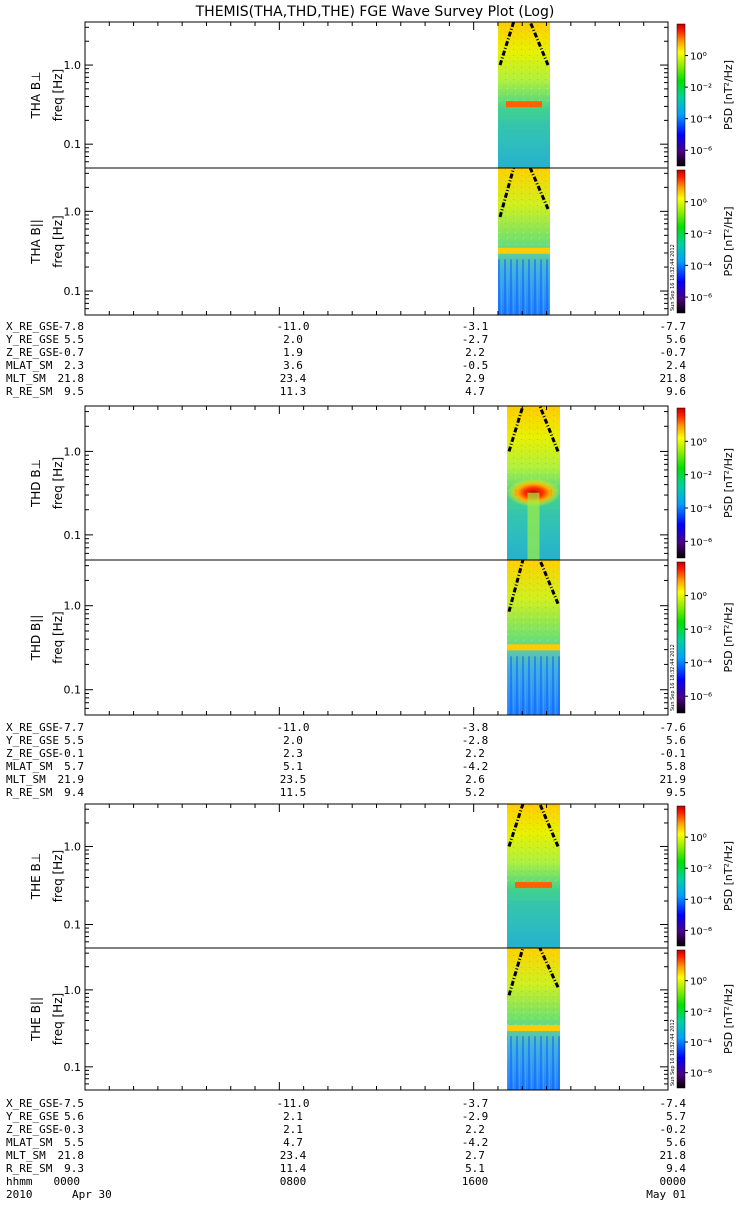 This screenshot has width=750, height=1205. I want to click on ephemeris-value: 2.2, so click(475, 1129).